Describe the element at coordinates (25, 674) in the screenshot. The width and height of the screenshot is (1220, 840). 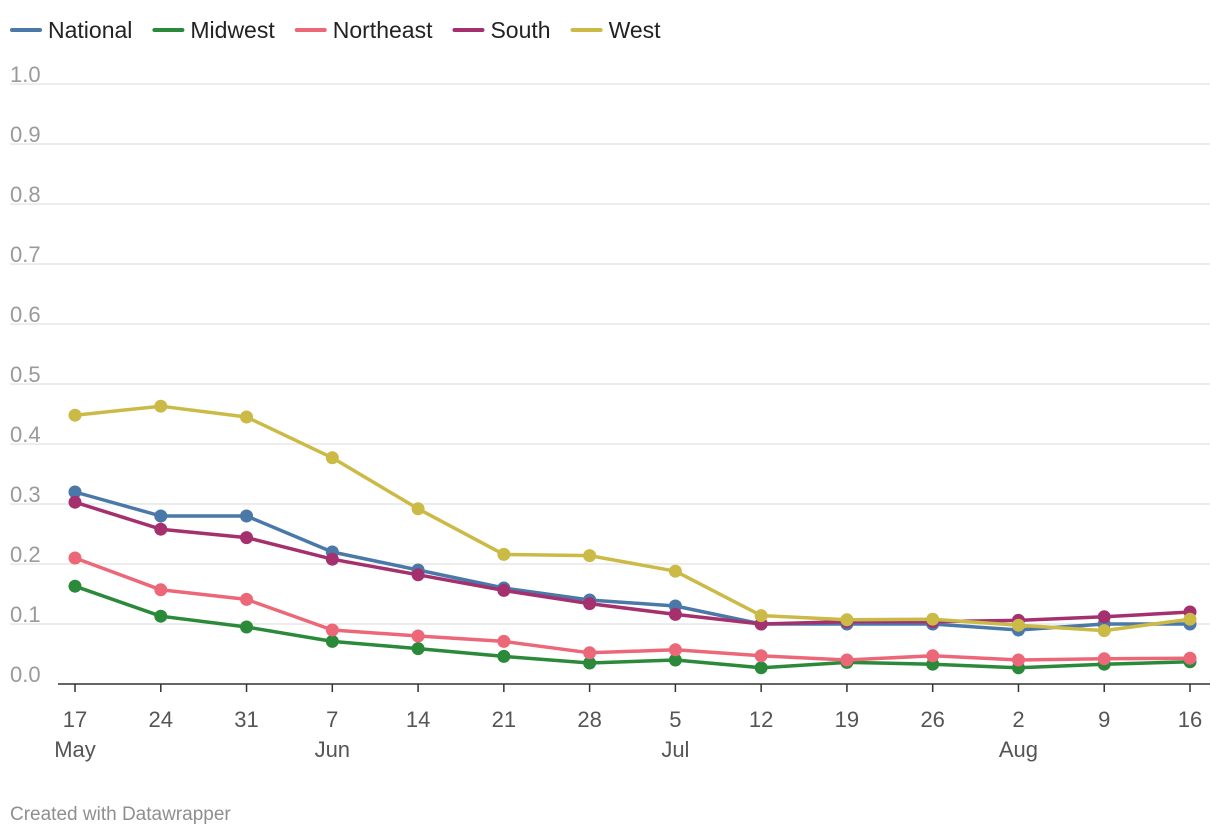
I see `y-tick-label: 0.0` at that location.